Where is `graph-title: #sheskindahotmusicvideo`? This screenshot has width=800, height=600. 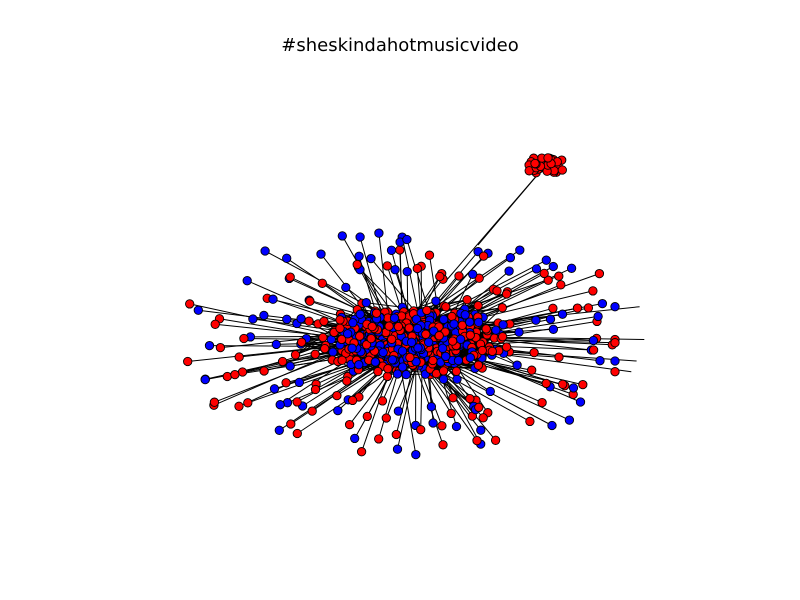
graph-title: #sheskindahotmusicvideo is located at coordinates (400, 45).